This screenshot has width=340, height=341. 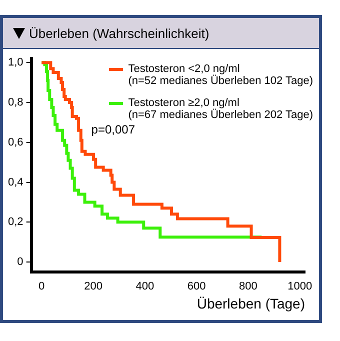 I want to click on annotation: p=0,007, so click(x=113, y=129).